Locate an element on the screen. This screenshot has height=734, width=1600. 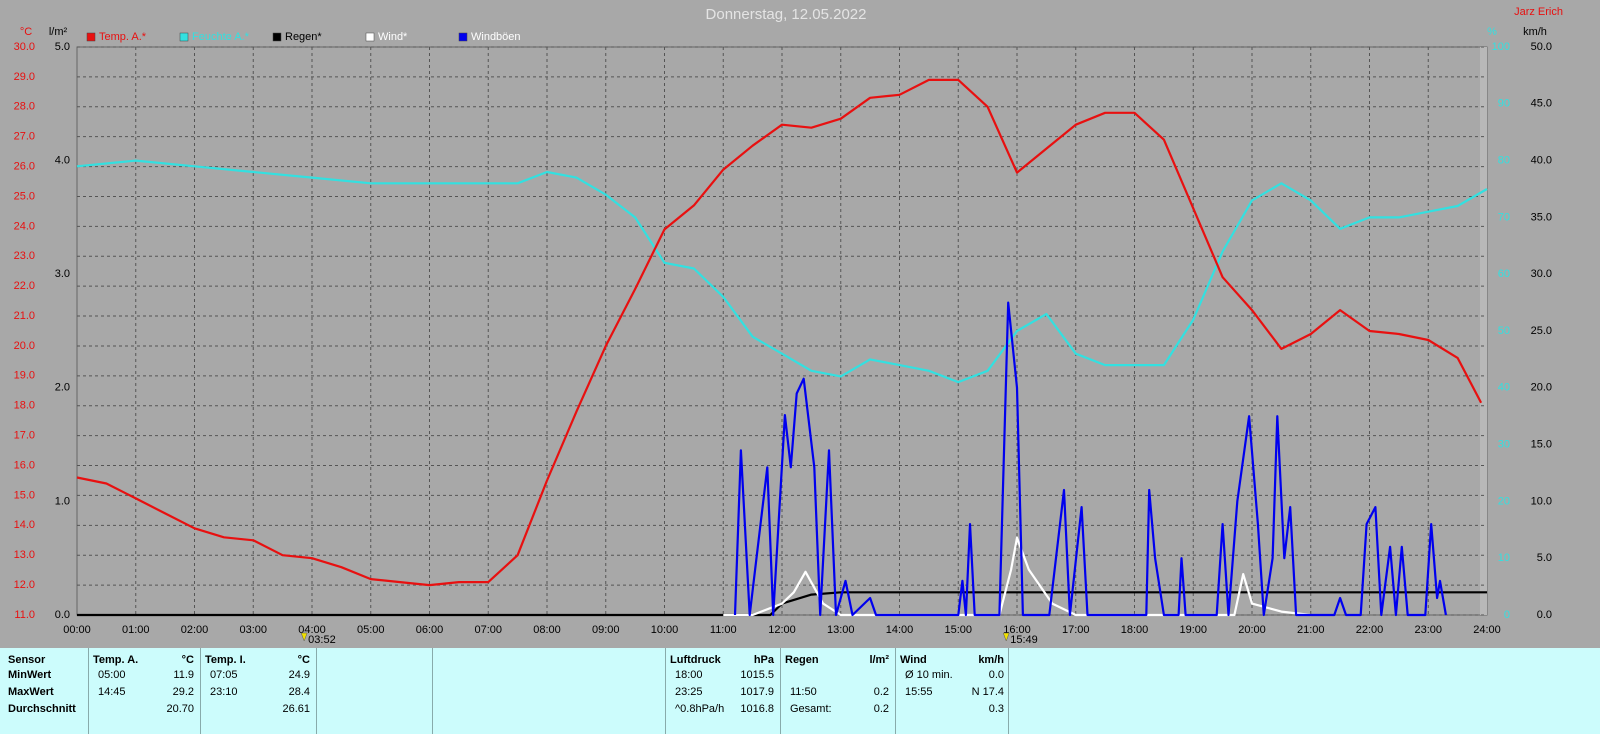
chart-title: Donnerstag, 12.05.2022 is located at coordinates (786, 14).